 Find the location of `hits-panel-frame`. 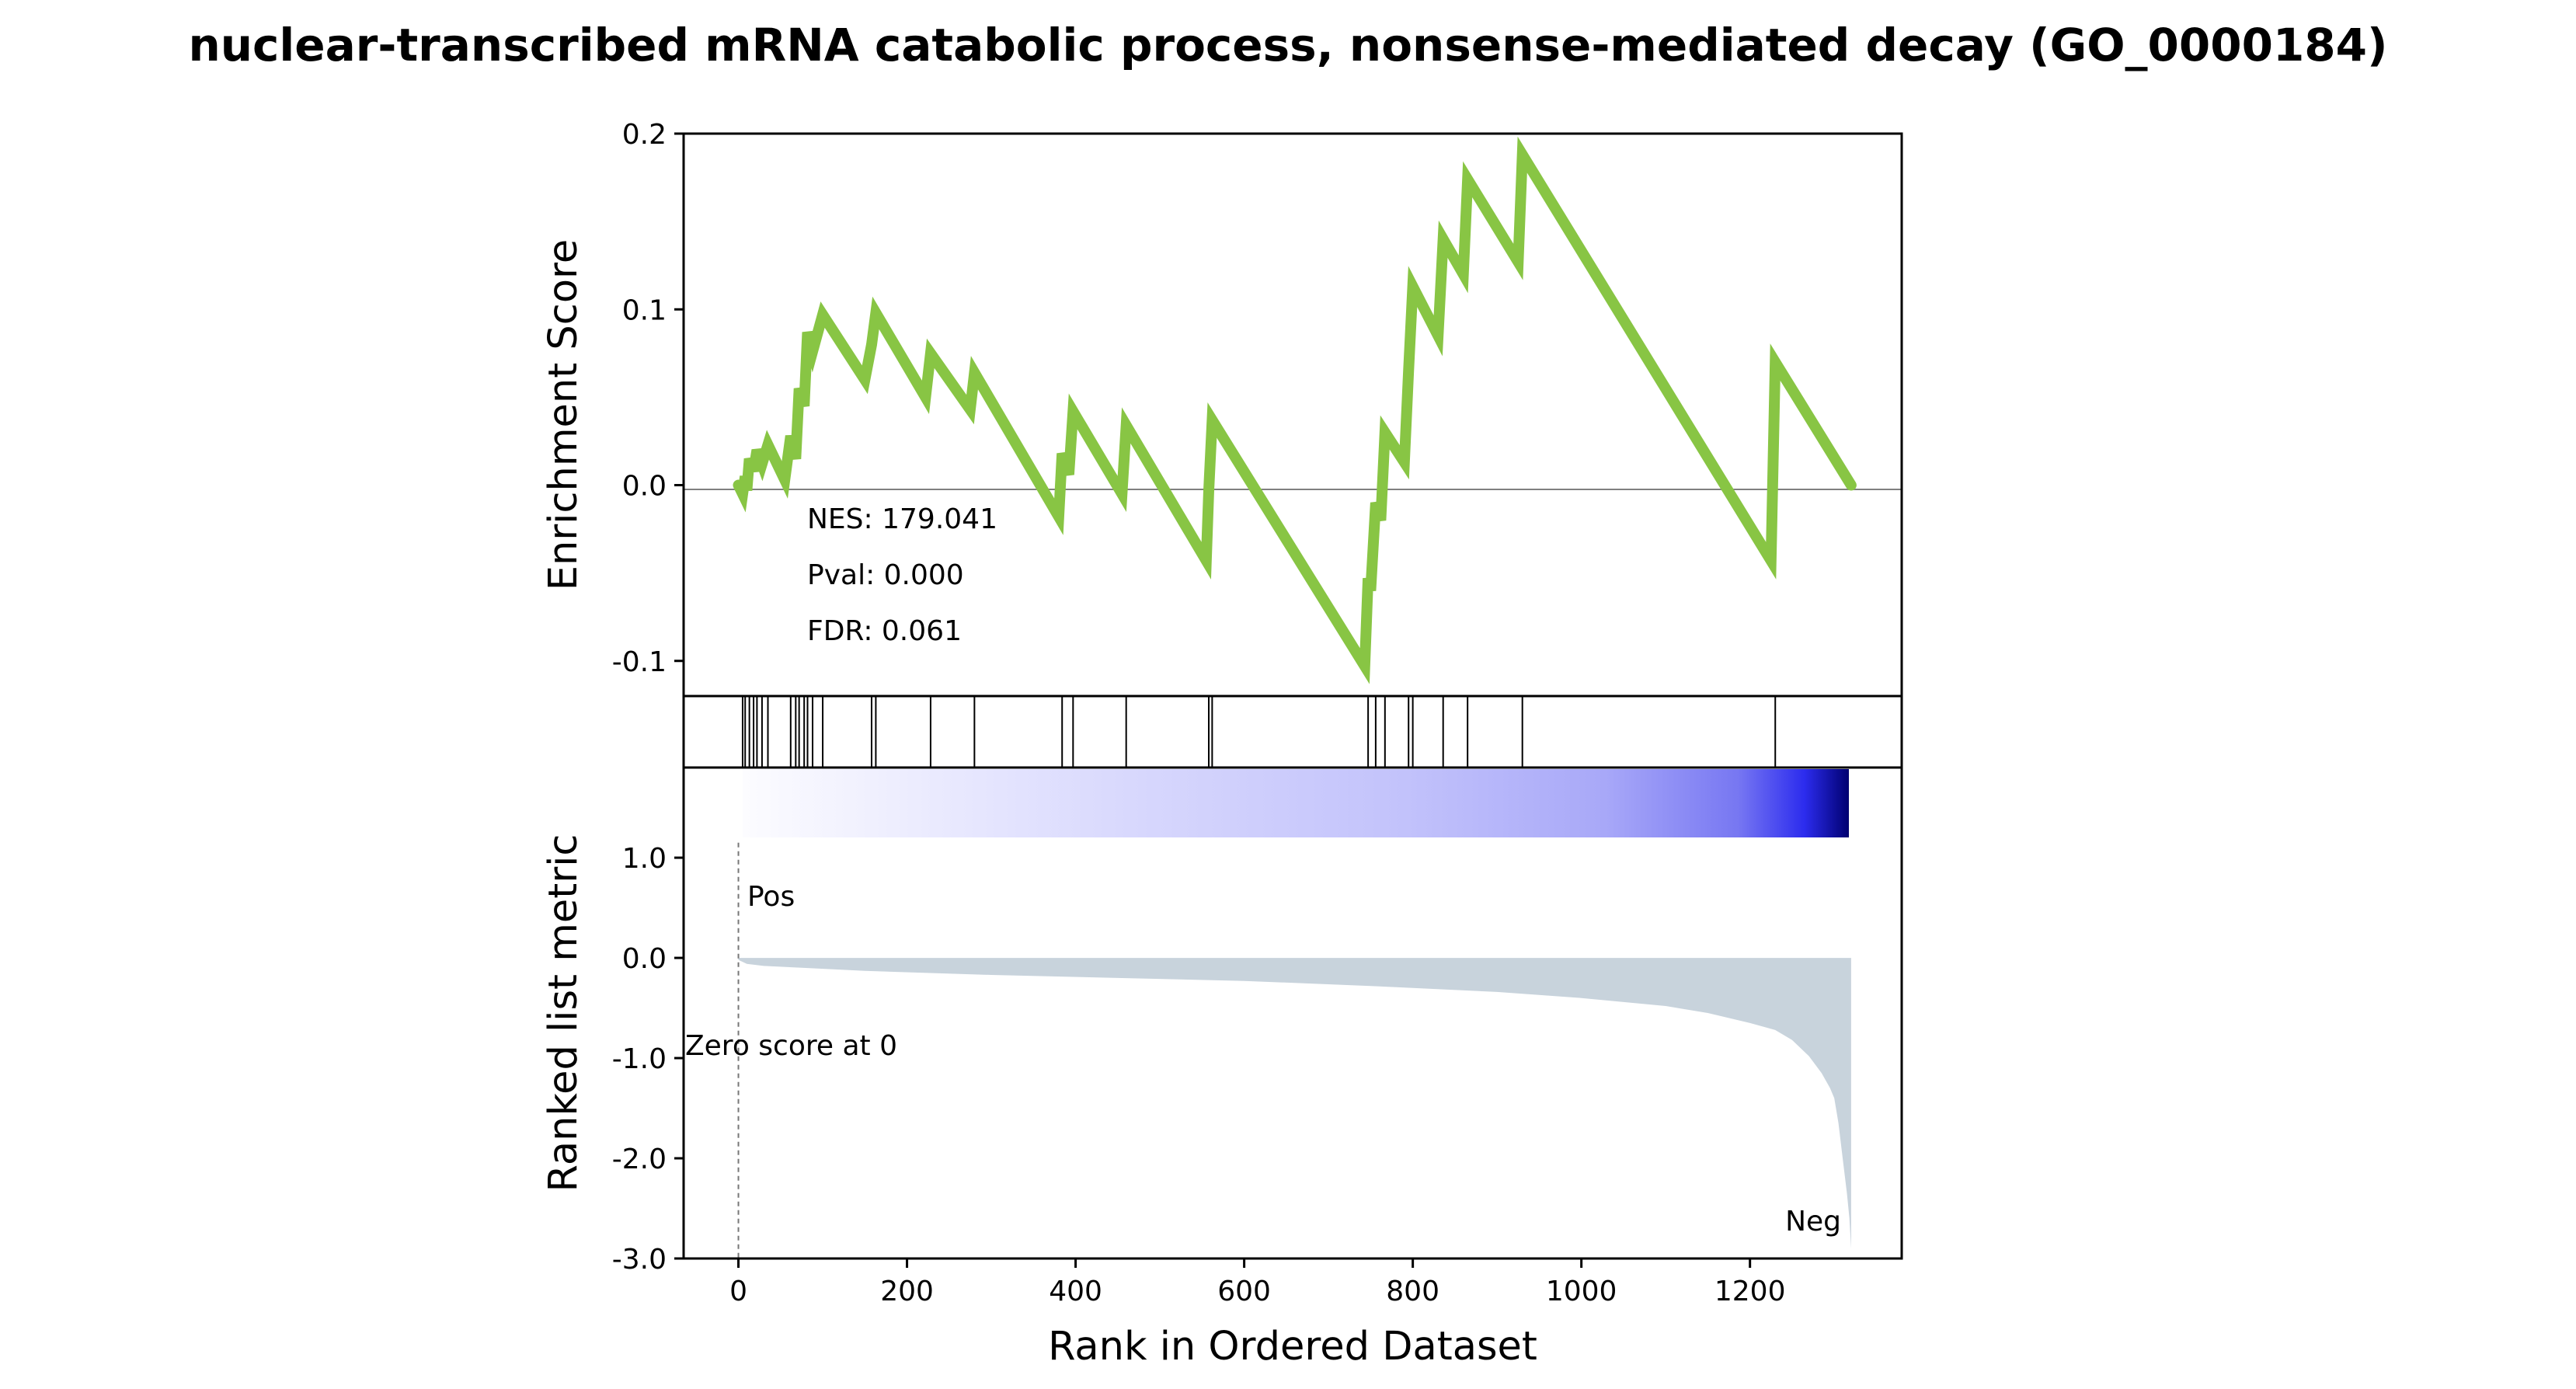

hits-panel-frame is located at coordinates (1292, 731).